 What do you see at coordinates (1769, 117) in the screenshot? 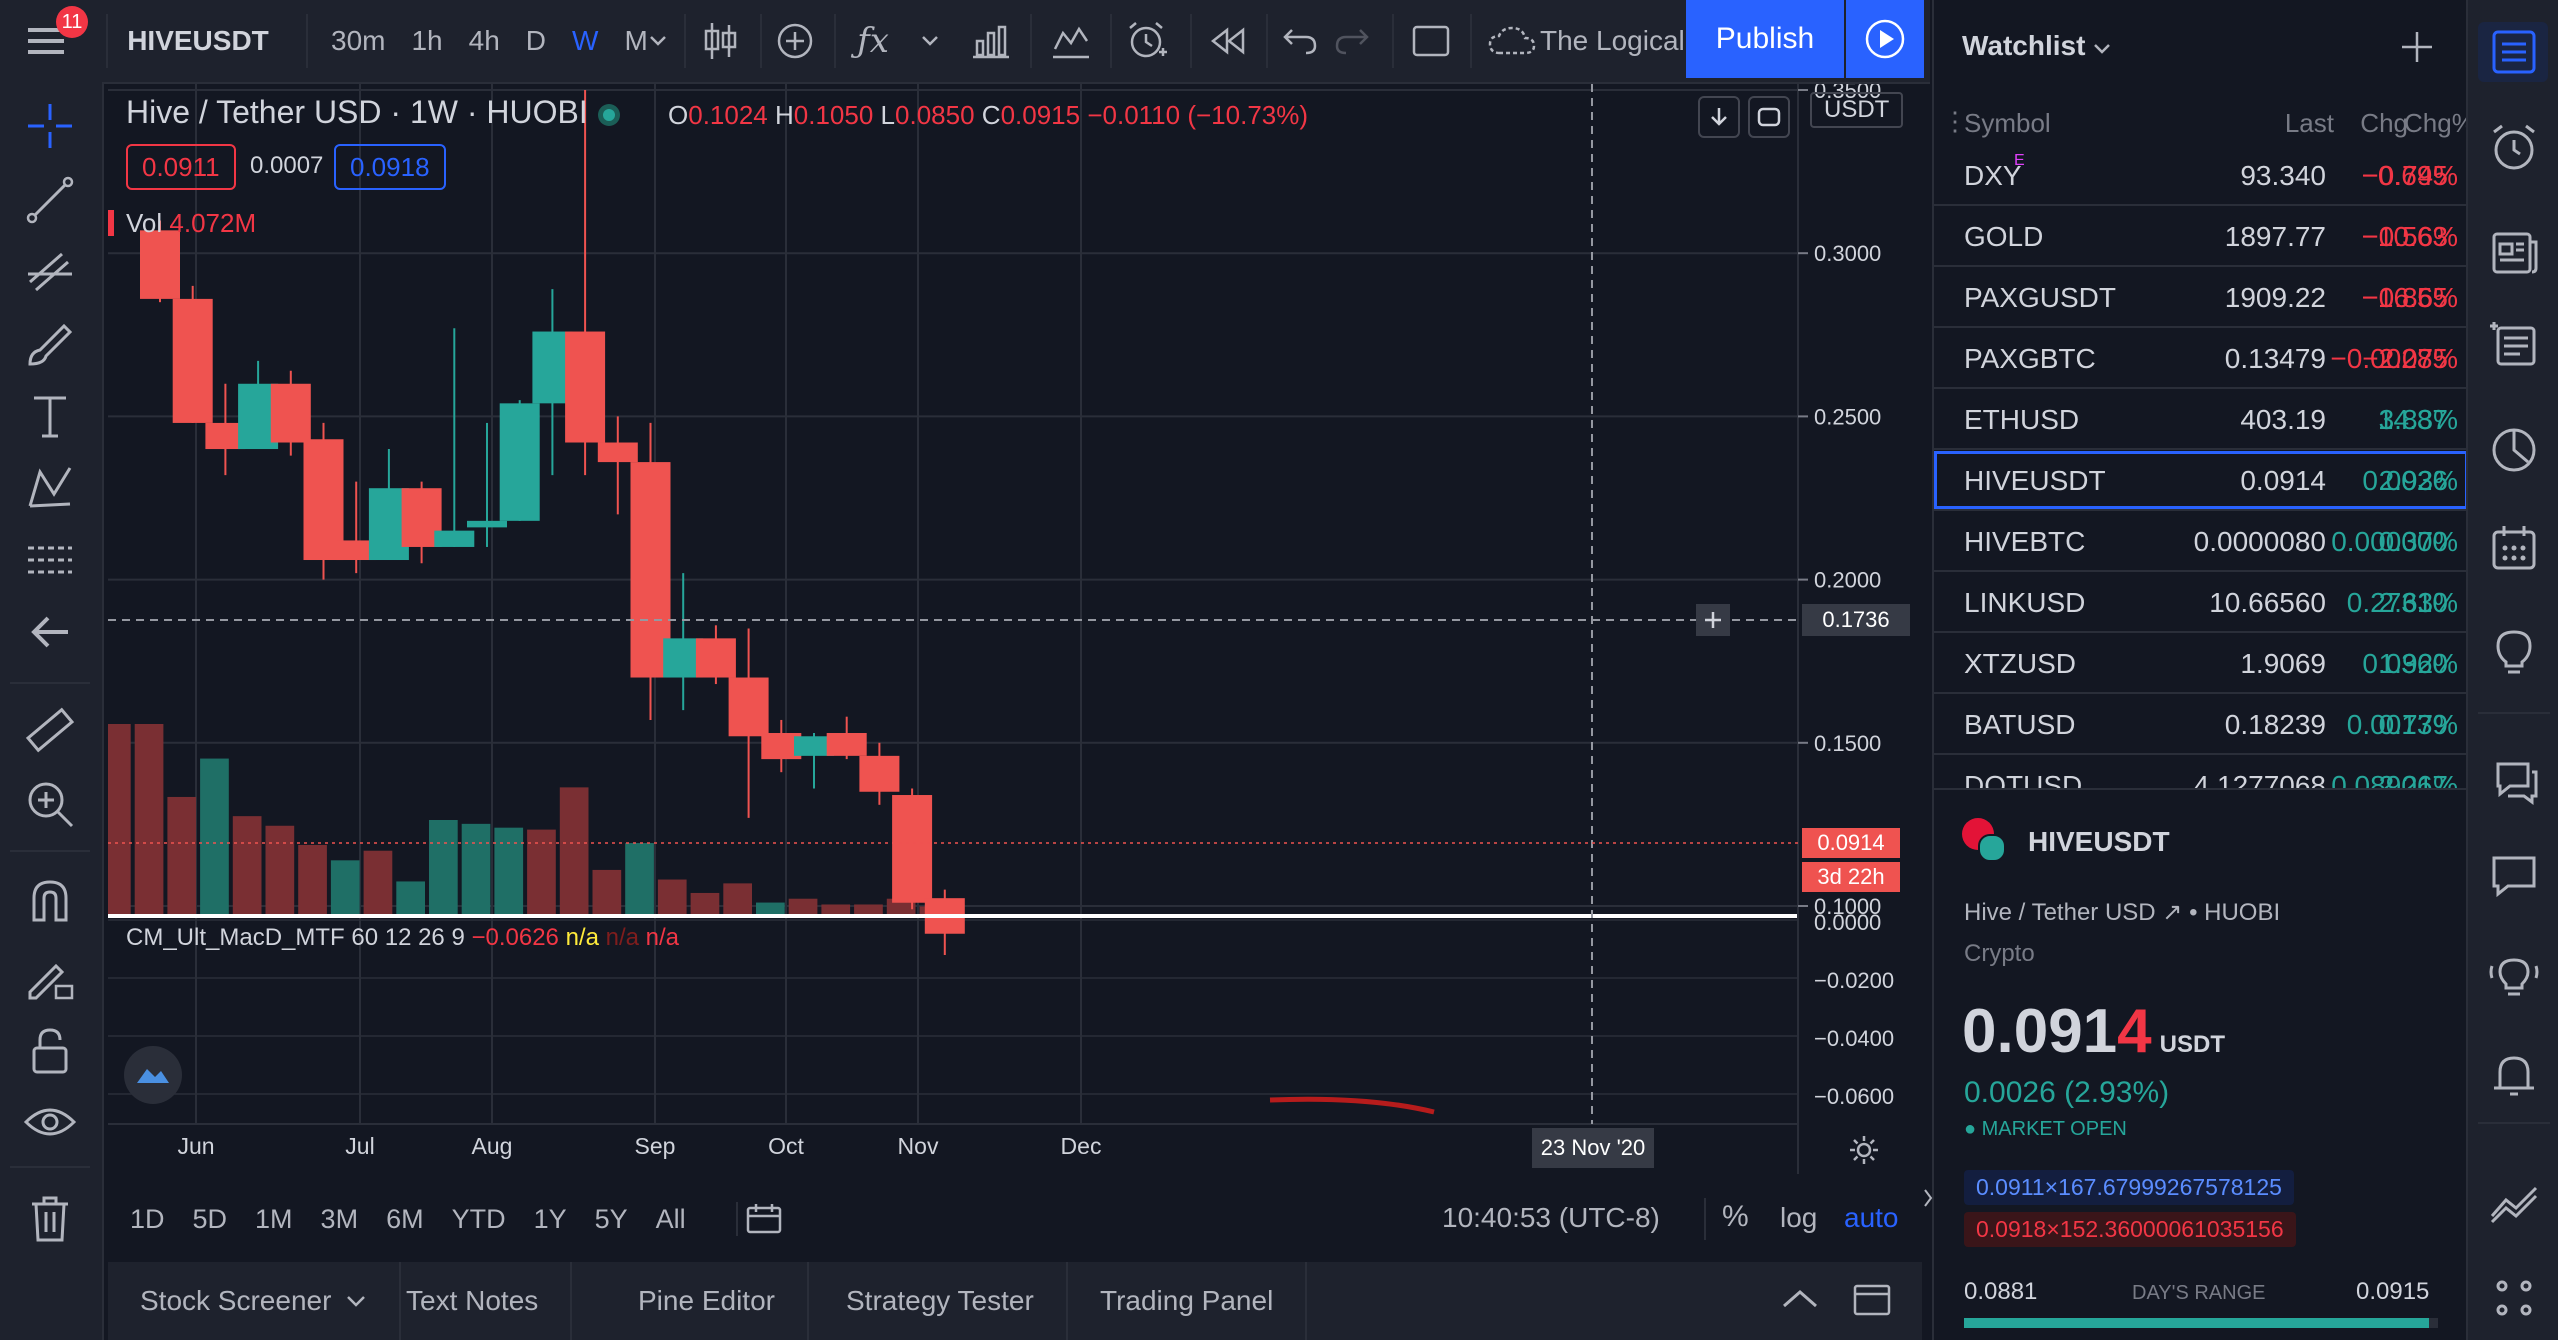
I see `reset-chart-button` at bounding box center [1769, 117].